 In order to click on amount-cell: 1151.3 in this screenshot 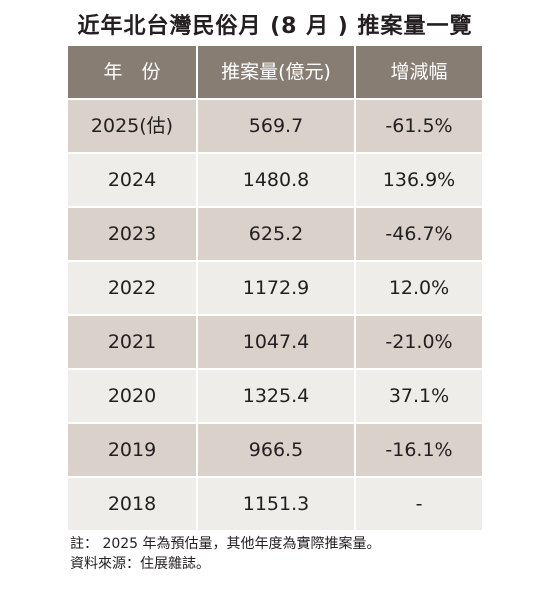, I will do `click(276, 504)`.